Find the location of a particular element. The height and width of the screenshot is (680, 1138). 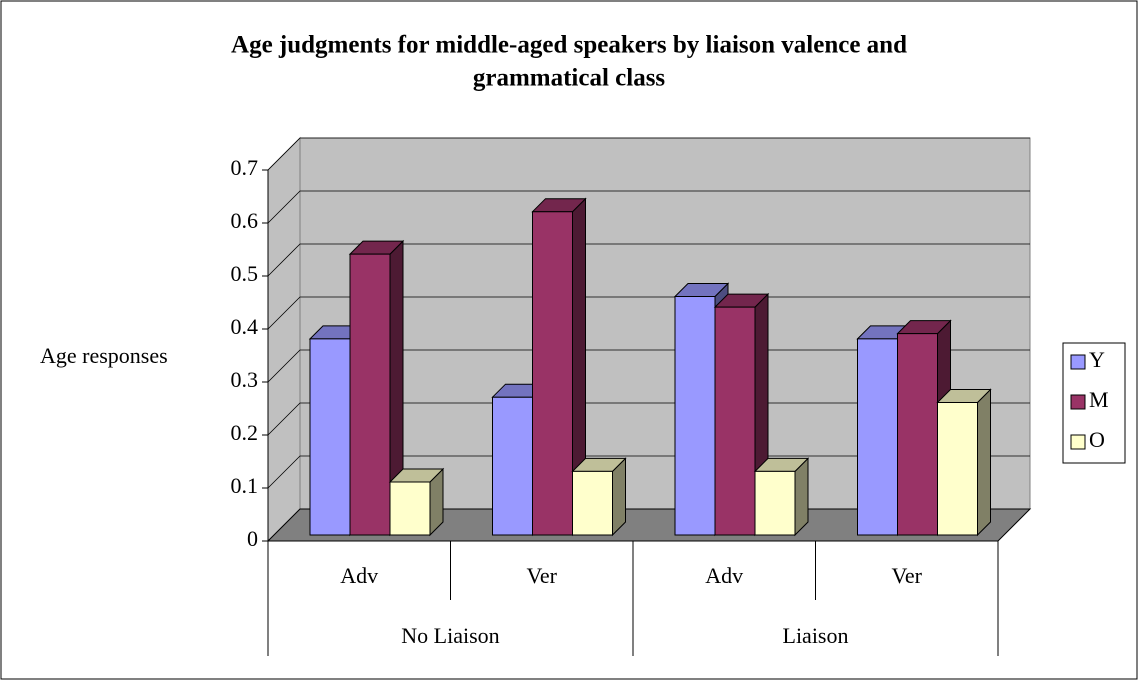

group-label: No Liaison is located at coordinates (450, 635).